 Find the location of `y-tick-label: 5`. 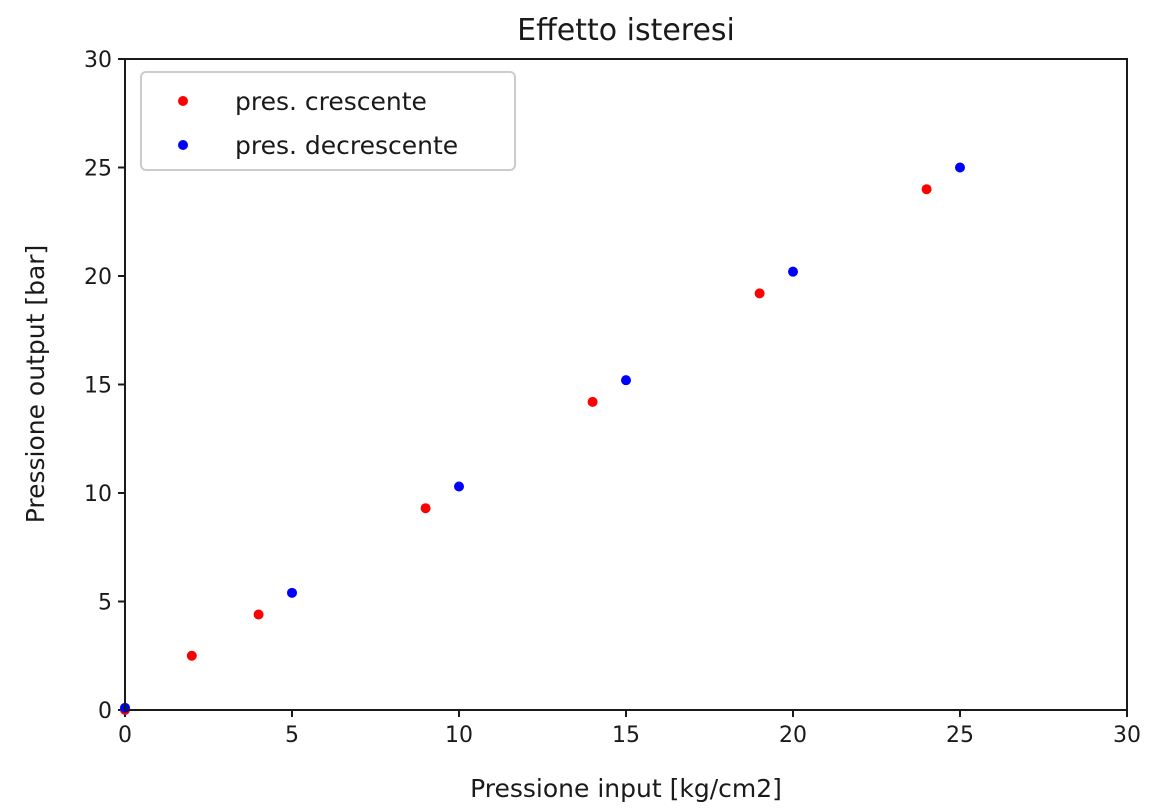

y-tick-label: 5 is located at coordinates (105, 603).